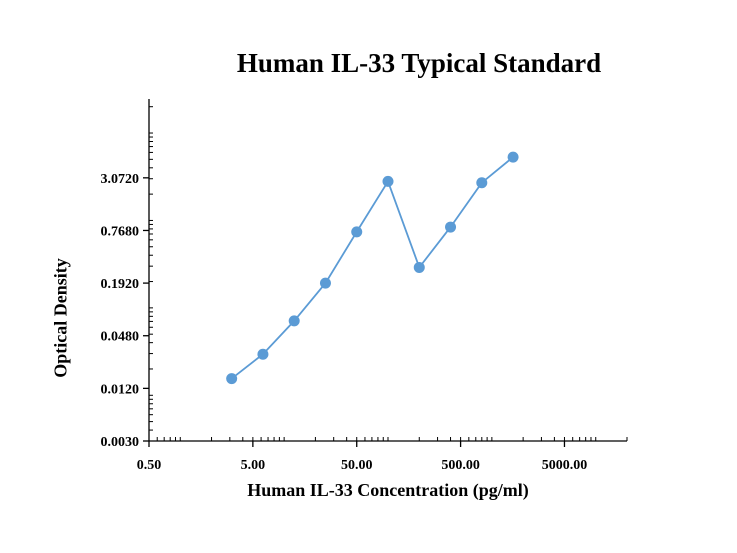 The width and height of the screenshot is (737, 553). What do you see at coordinates (460, 465) in the screenshot?
I see `x-tick-label: 500.00` at bounding box center [460, 465].